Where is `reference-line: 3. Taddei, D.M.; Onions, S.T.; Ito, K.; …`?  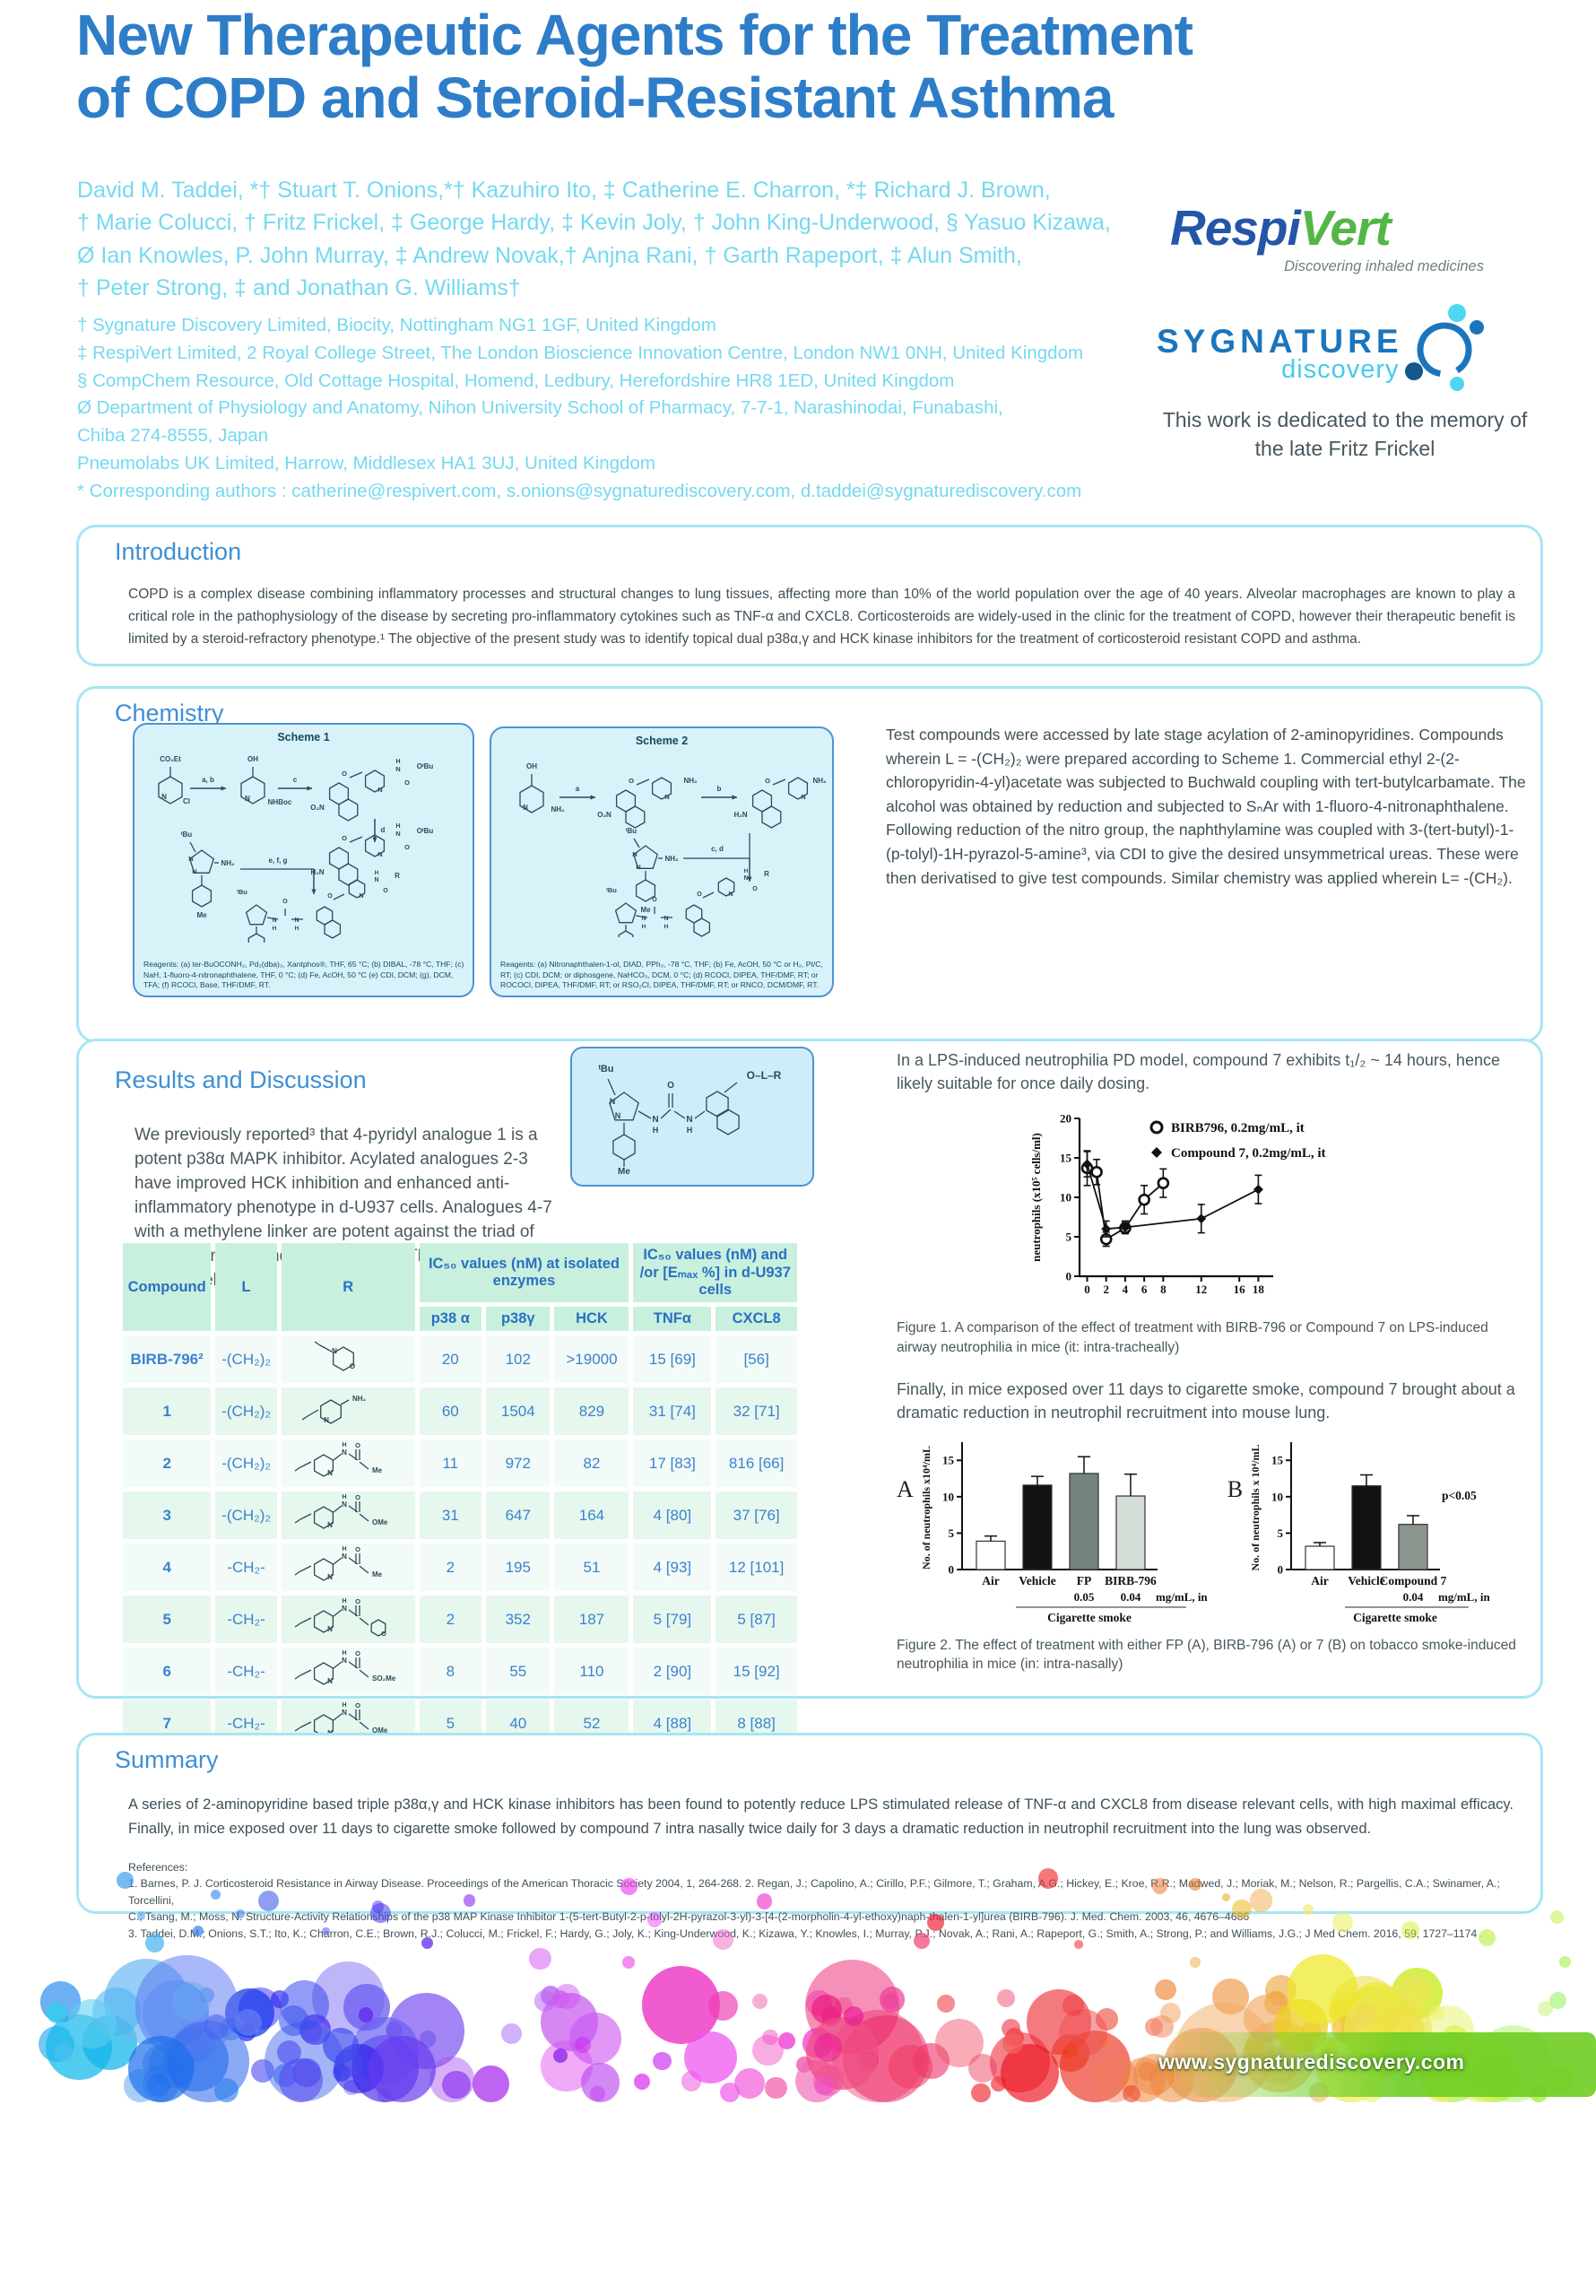 reference-line: 3. Taddei, D.M.; Onions, S.T.; Ito, K.; … is located at coordinates (806, 1933).